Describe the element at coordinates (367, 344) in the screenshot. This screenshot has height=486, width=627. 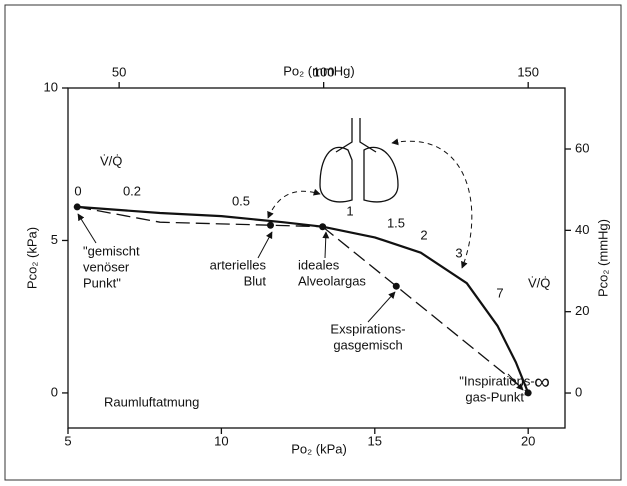
I see `annotation: gasgemisch` at that location.